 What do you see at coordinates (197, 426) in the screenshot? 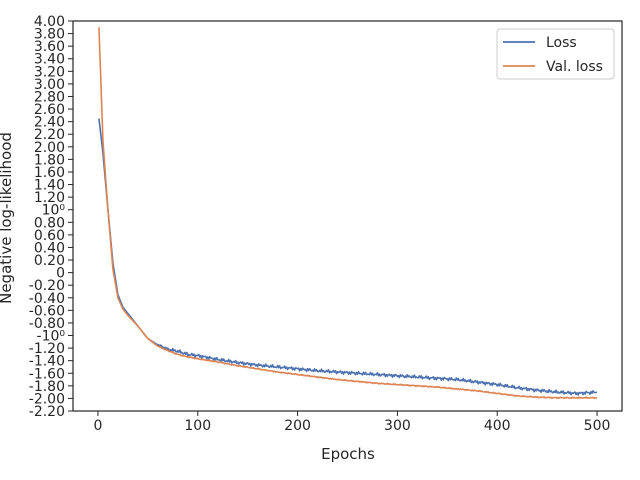
I see `x-tick-label: 100` at bounding box center [197, 426].